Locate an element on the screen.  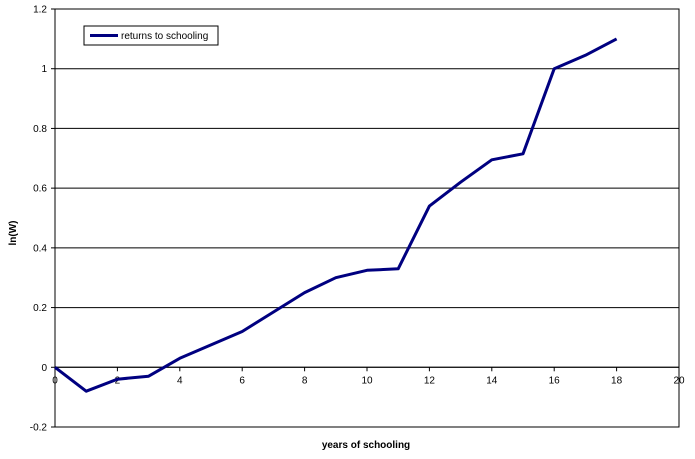
x-tick-label: 16 is located at coordinates (555, 380).